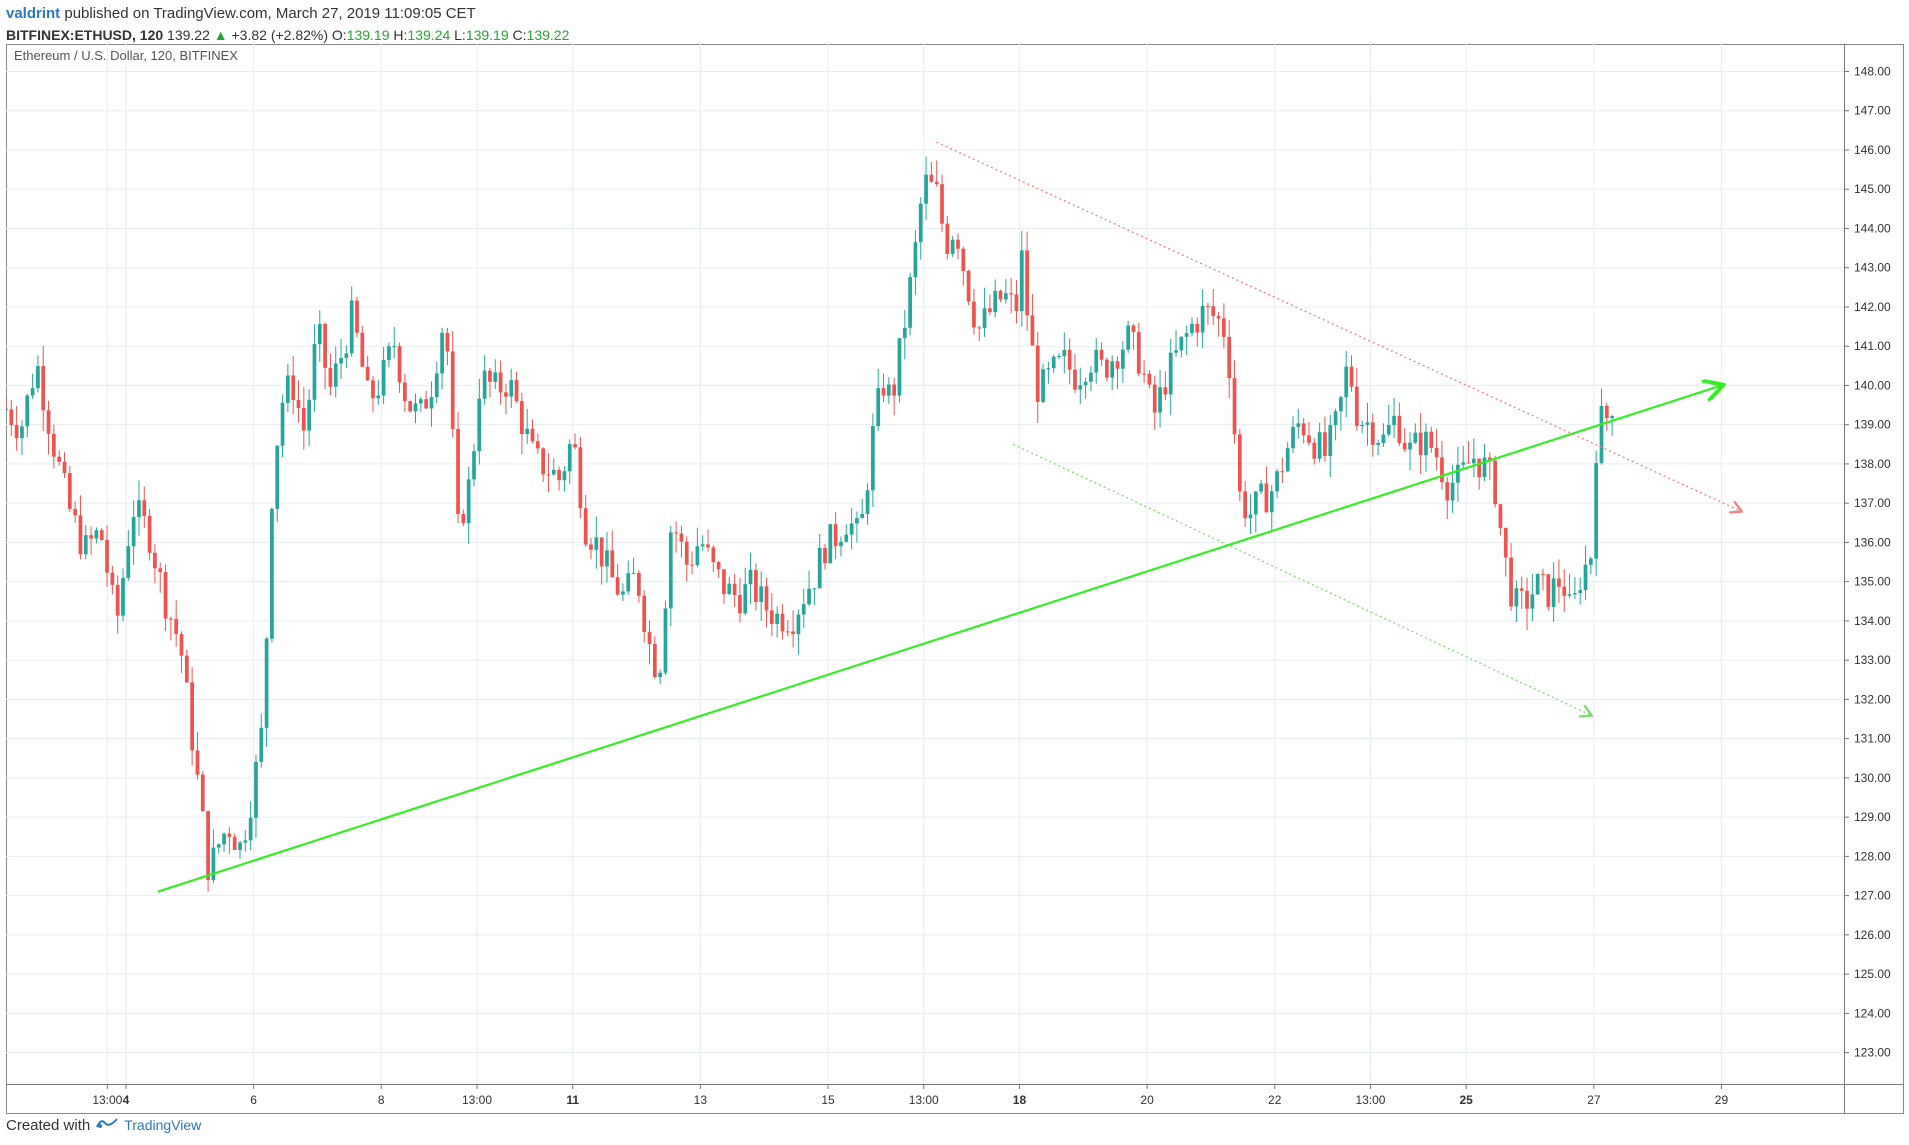 This screenshot has width=1909, height=1145. What do you see at coordinates (1872, 817) in the screenshot?
I see `y-tick-label: 129.00` at bounding box center [1872, 817].